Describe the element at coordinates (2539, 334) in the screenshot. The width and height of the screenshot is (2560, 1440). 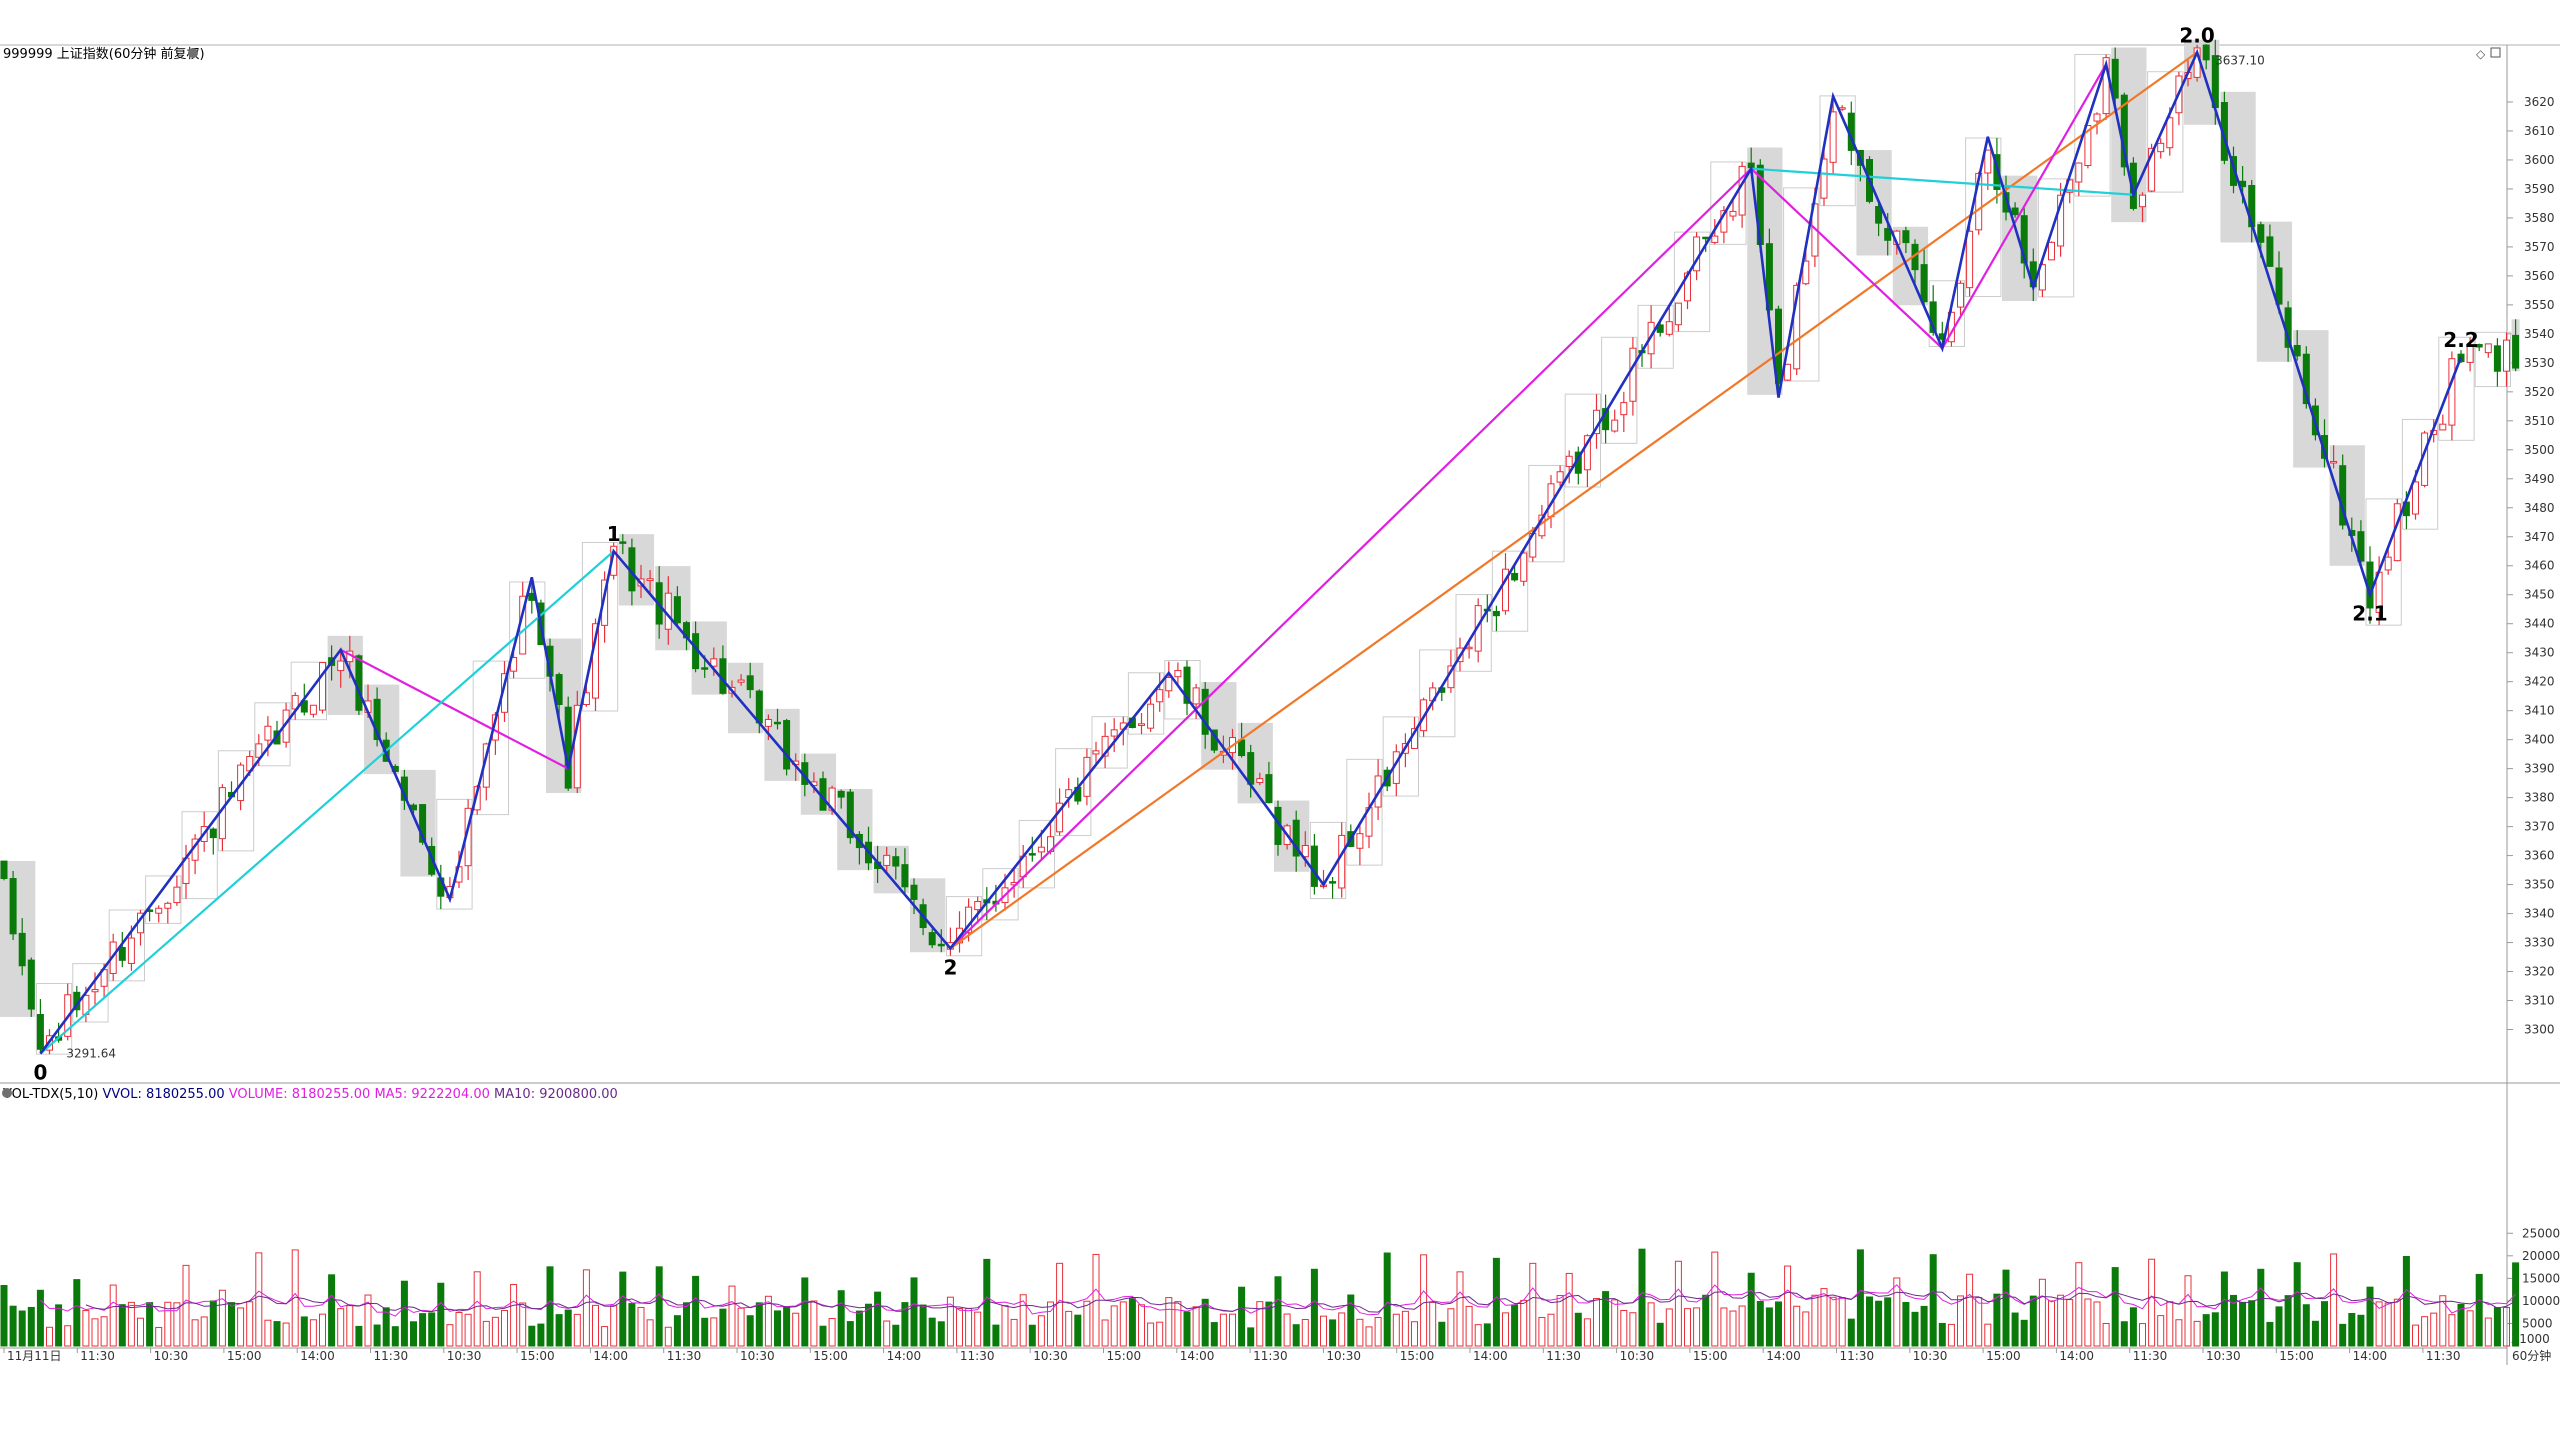
I see `price-tick-label: 3540` at that location.